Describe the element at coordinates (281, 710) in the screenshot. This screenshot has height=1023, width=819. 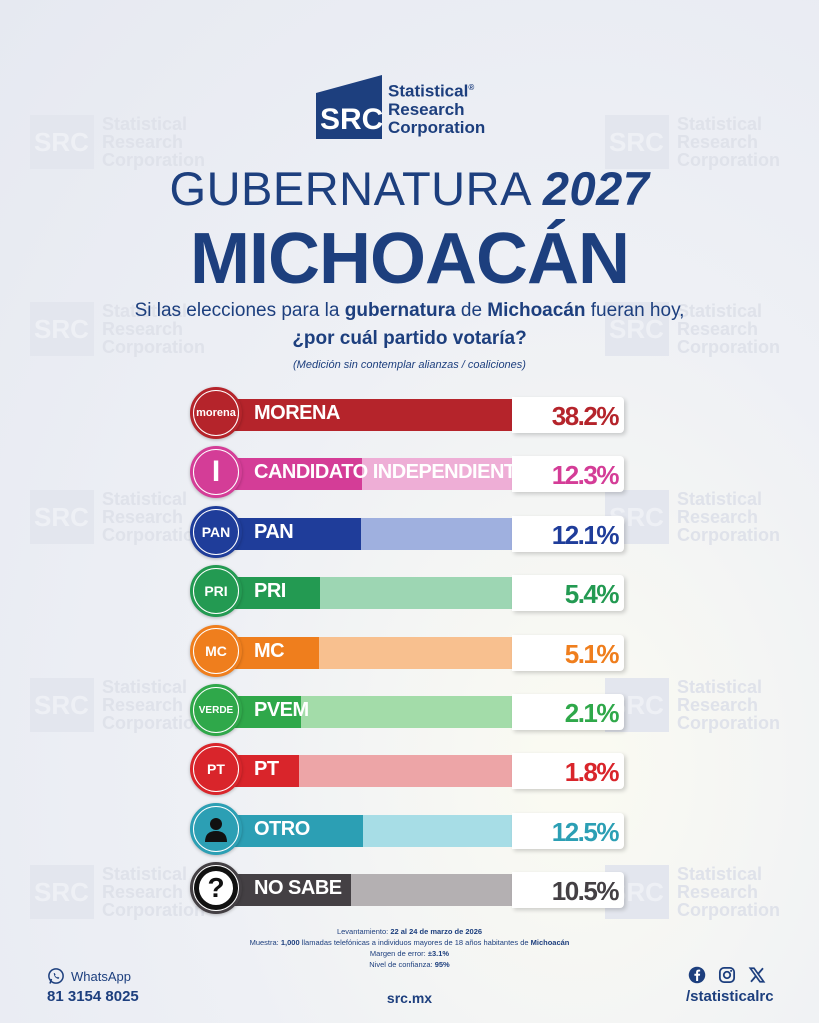
I see `bar-category-label: PVEM` at that location.